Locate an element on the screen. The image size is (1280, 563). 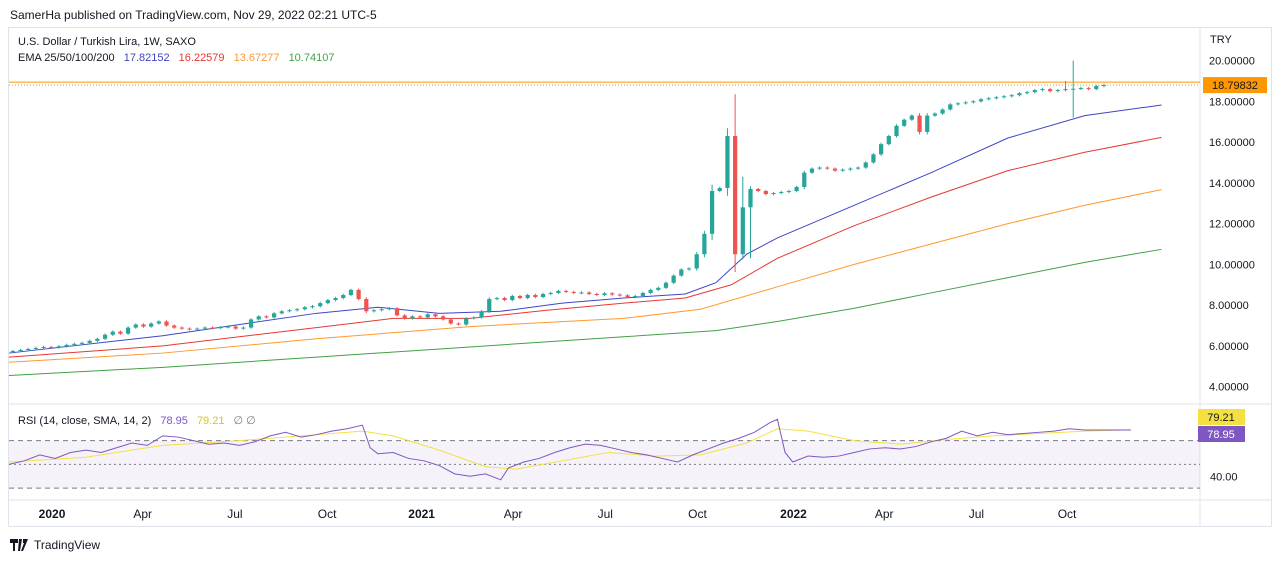
price-tick-label: 6.00000 is located at coordinates (1229, 347).